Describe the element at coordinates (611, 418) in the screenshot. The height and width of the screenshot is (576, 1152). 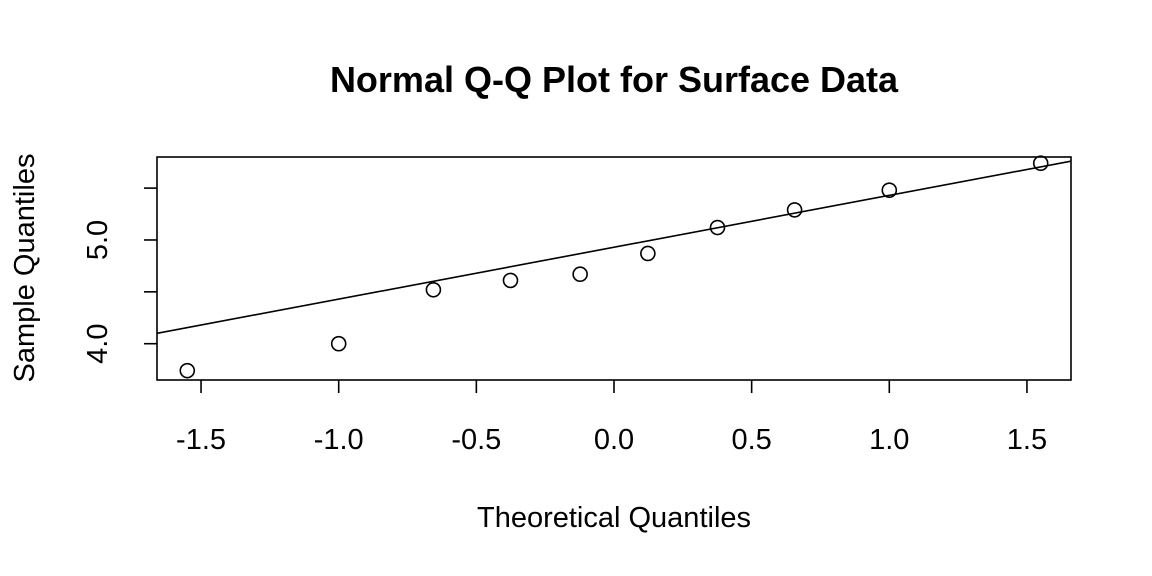
I see `x-axis: -1.5 -1.0 -0.5 0.0 0.5 1.0 1.5` at that location.